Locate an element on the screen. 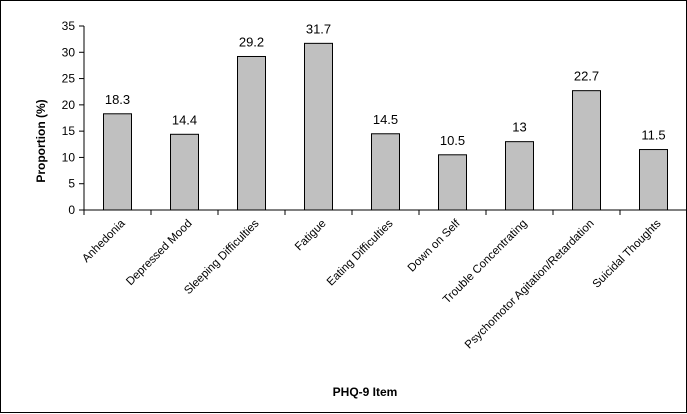 Image resolution: width=687 pixels, height=414 pixels. y-tick-label: 5 is located at coordinates (71, 184).